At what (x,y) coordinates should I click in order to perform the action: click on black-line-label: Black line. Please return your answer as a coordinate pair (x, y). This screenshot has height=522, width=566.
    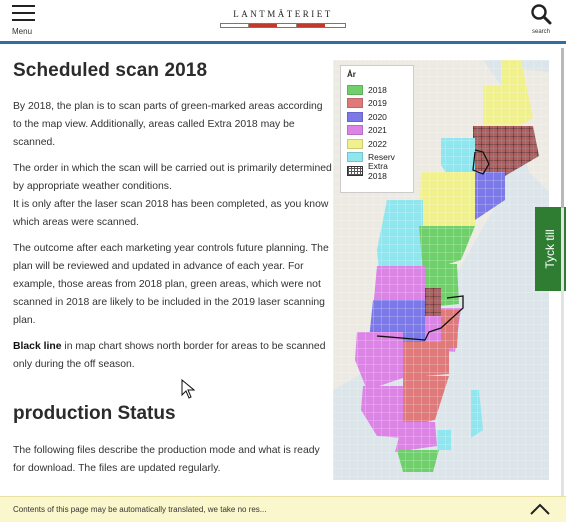
    Looking at the image, I should click on (37, 346).